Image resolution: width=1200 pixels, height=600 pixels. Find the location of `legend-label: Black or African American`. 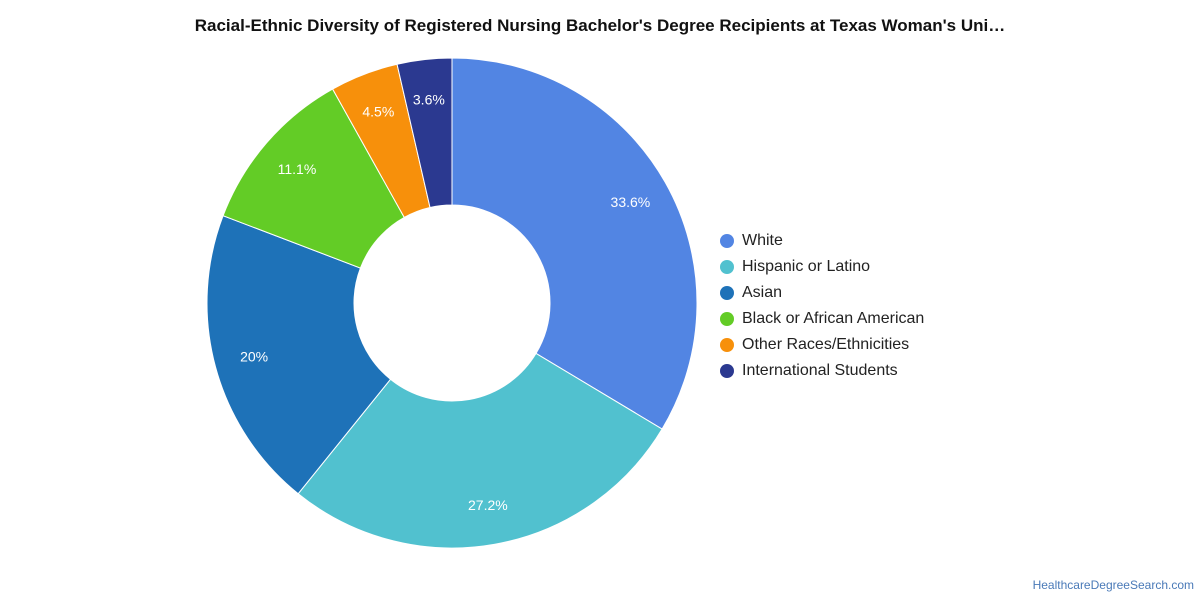

legend-label: Black or African American is located at coordinates (833, 318).